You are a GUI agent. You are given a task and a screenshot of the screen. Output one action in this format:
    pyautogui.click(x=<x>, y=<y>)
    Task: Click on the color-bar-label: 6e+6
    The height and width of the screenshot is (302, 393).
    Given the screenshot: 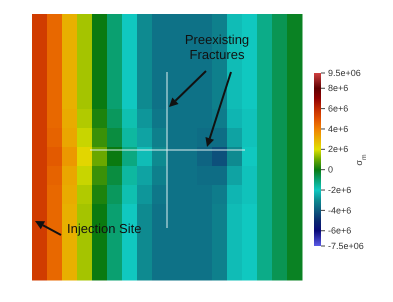 What is the action you would take?
    pyautogui.click(x=338, y=109)
    